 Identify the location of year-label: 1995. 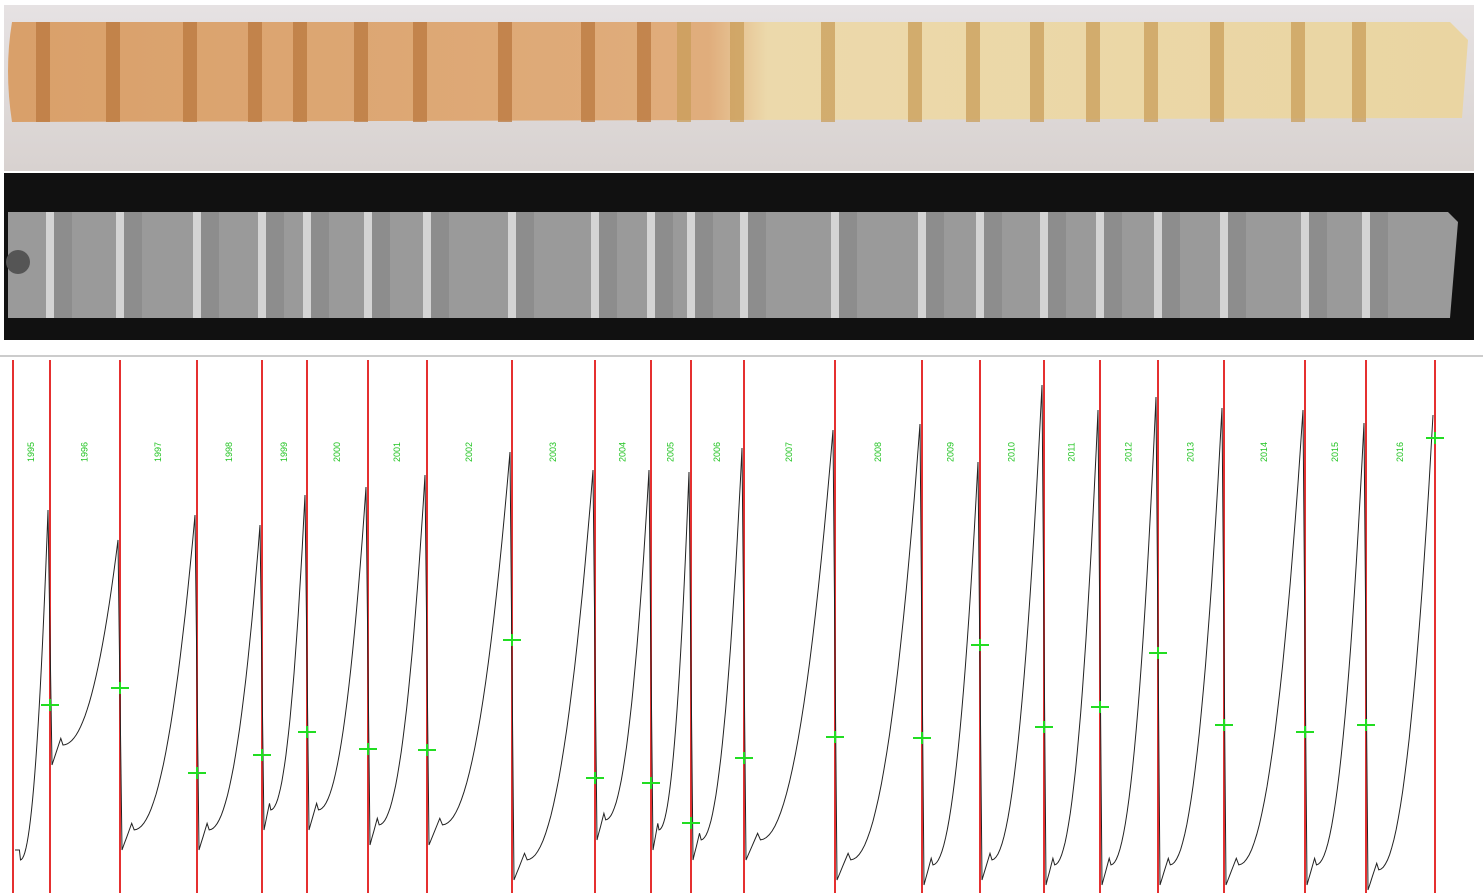
(31, 452).